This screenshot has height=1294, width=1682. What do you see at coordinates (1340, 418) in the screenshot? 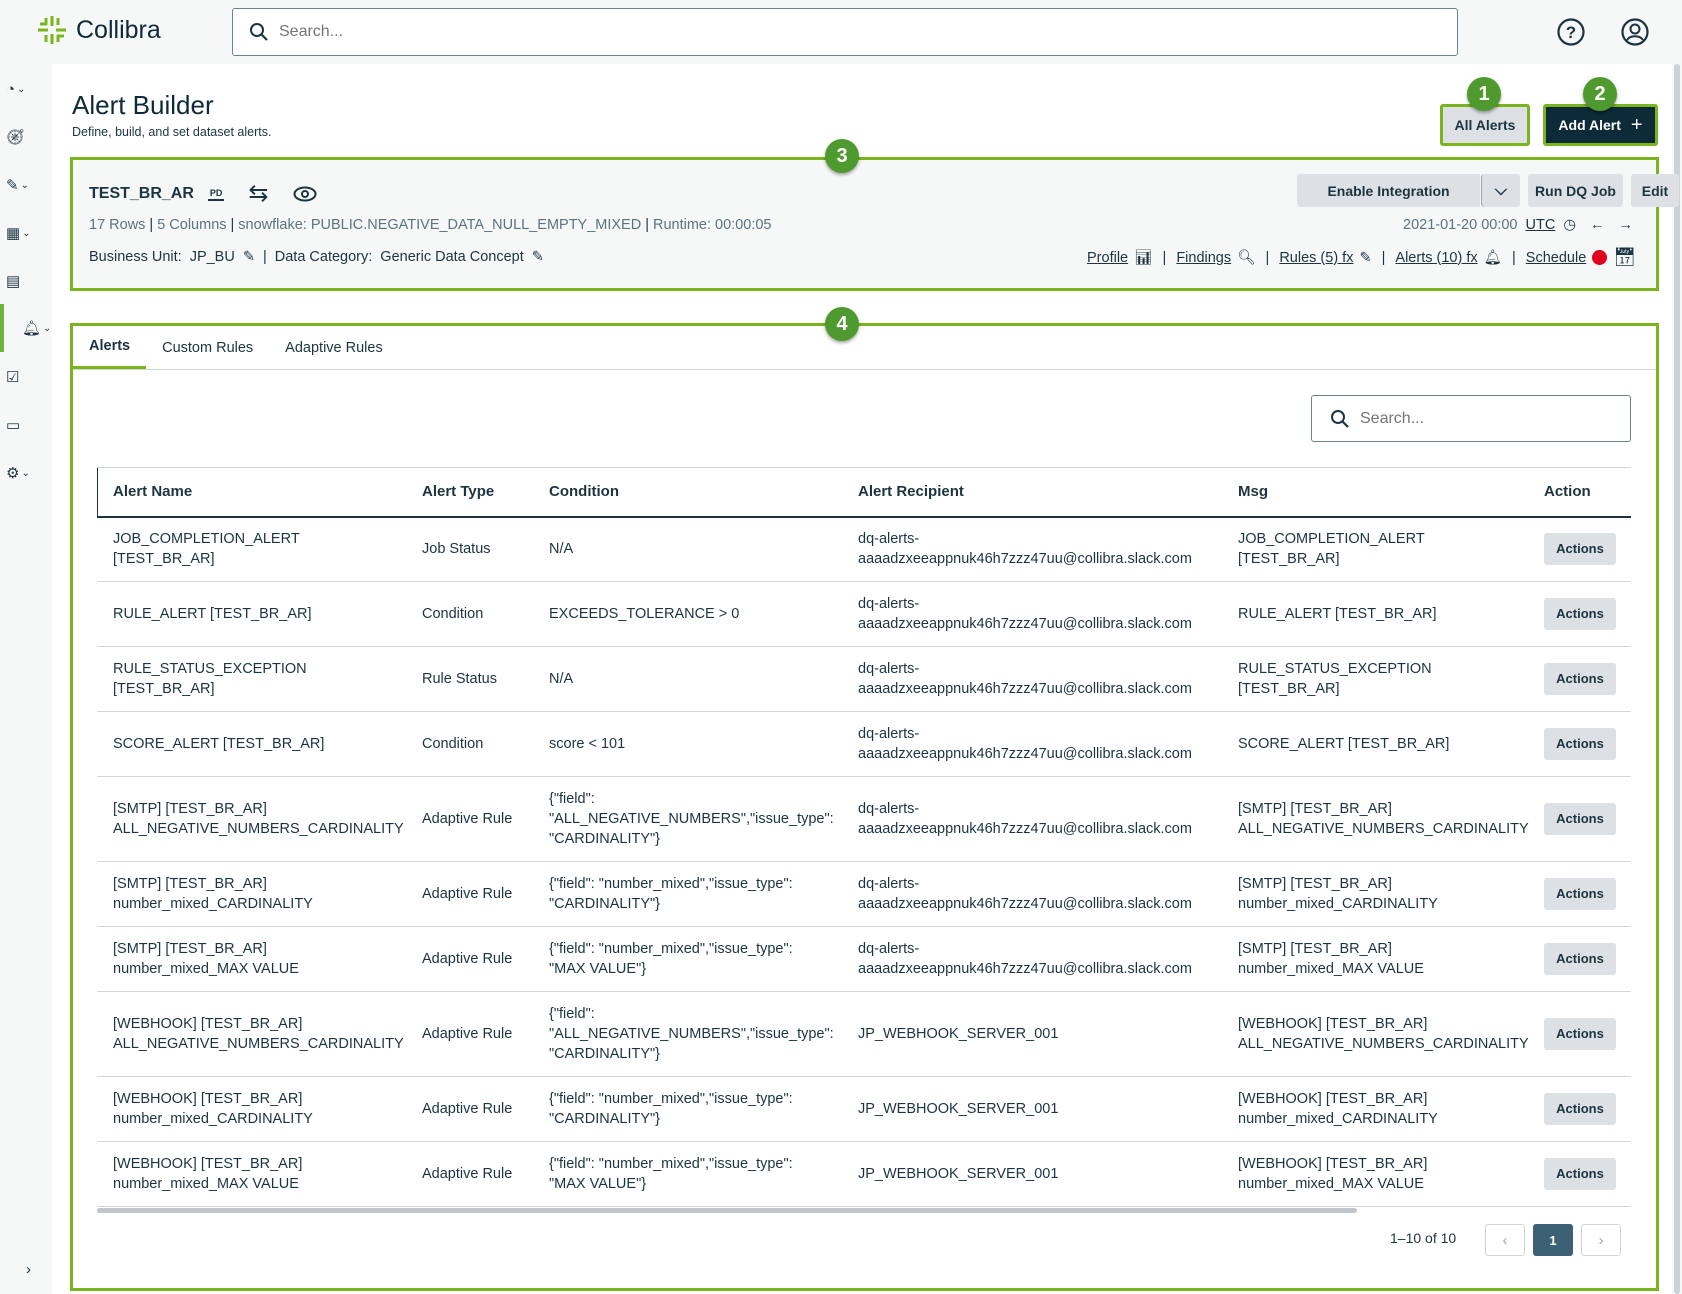
I see `search-icon` at bounding box center [1340, 418].